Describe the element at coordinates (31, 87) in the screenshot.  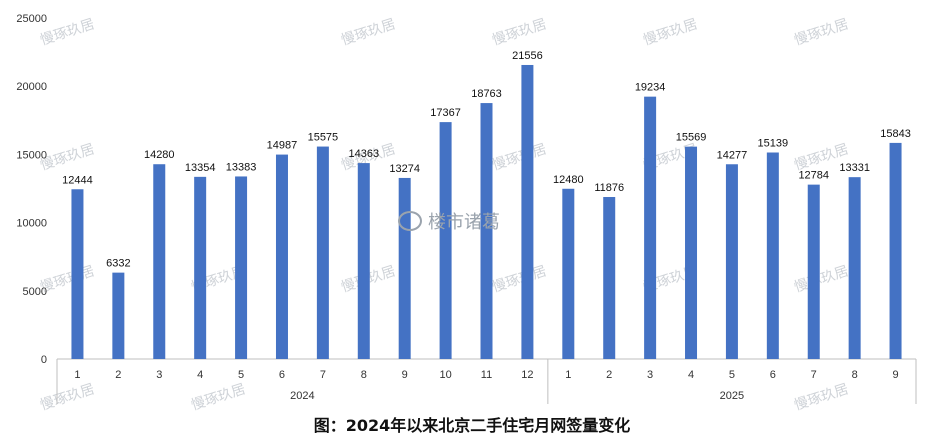
I see `y-tick-label: 20000` at that location.